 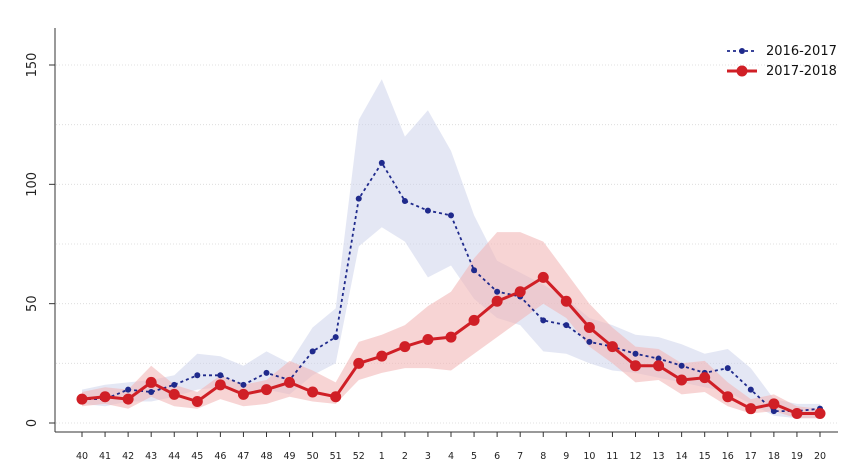 What do you see at coordinates (40, 240) in the screenshot?
I see `y-axis-ticks: 0 50 100 150` at bounding box center [40, 240].